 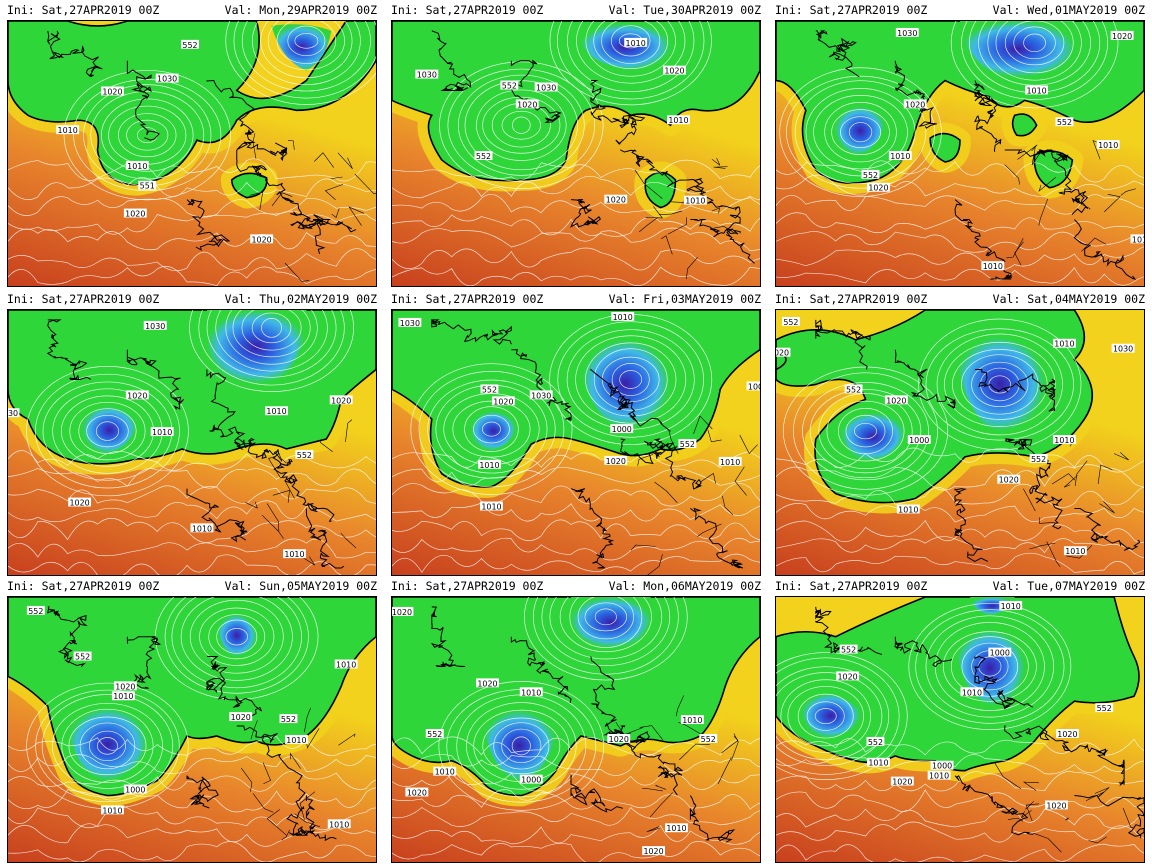 I want to click on valid-time-label: Val: Mon,06MAY2019 00Z, so click(x=684, y=586).